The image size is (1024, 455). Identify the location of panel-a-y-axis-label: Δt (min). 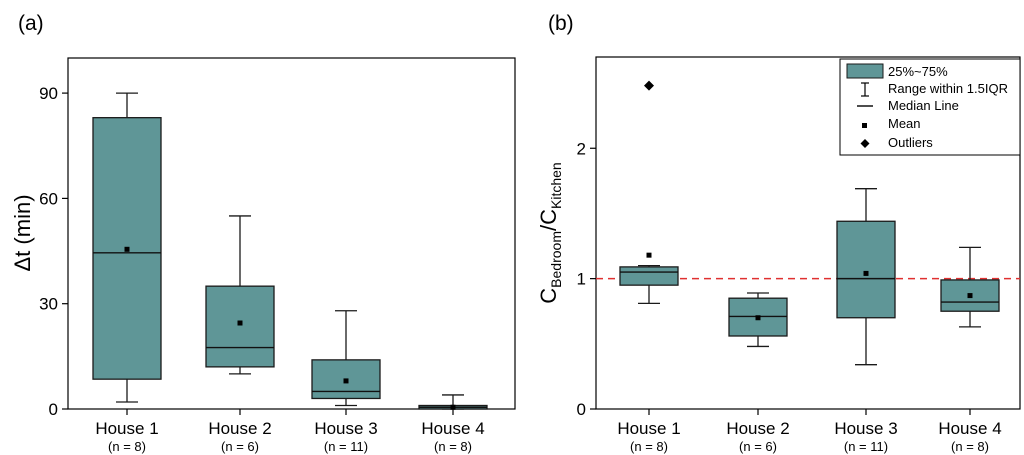
(22, 232).